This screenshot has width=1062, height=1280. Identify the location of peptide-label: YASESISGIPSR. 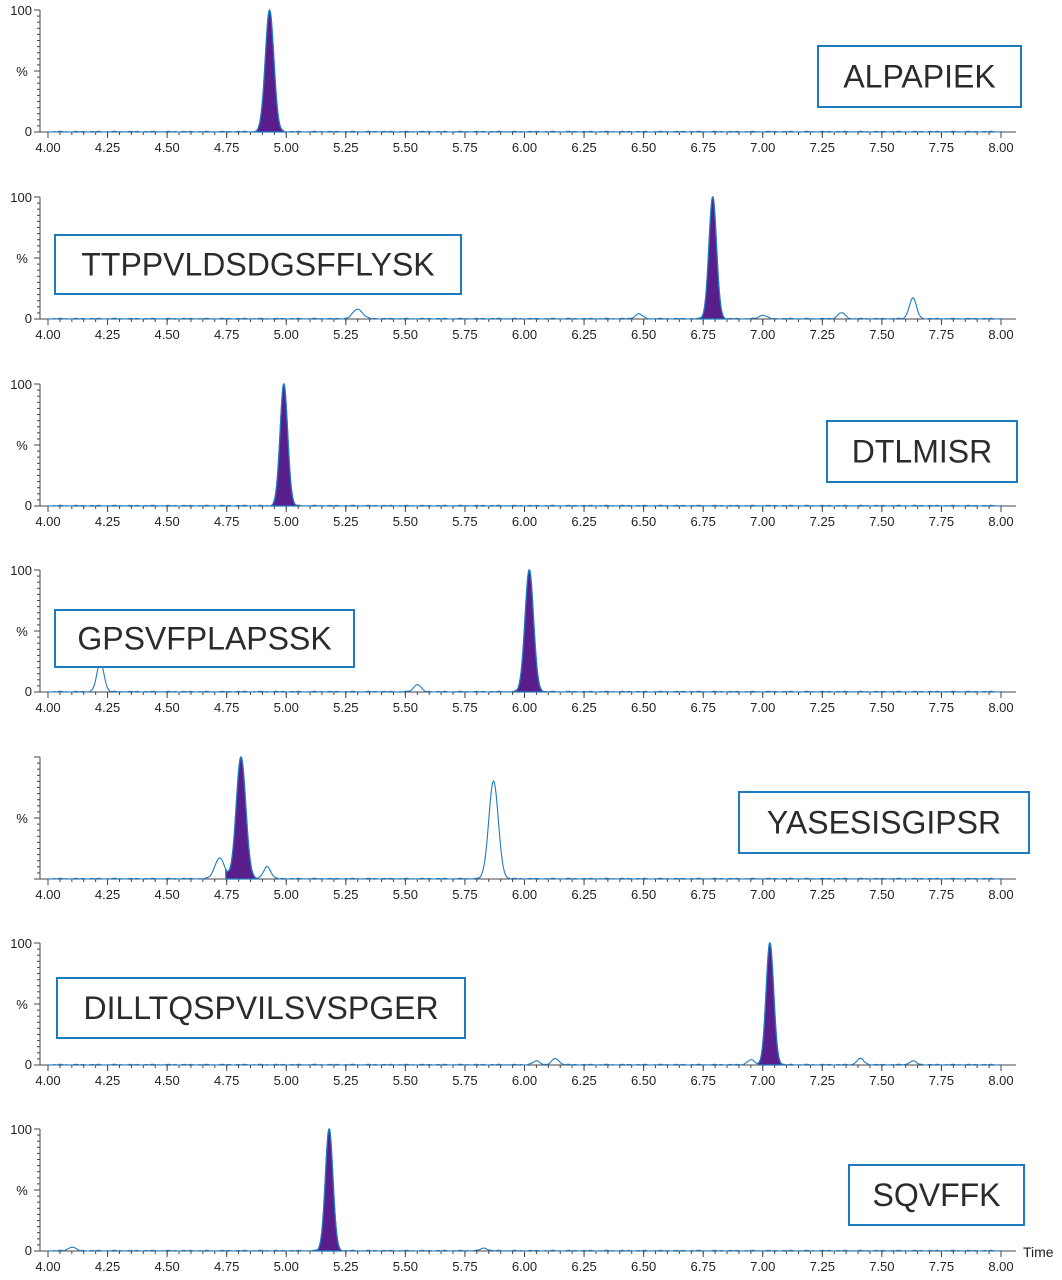
(884, 823).